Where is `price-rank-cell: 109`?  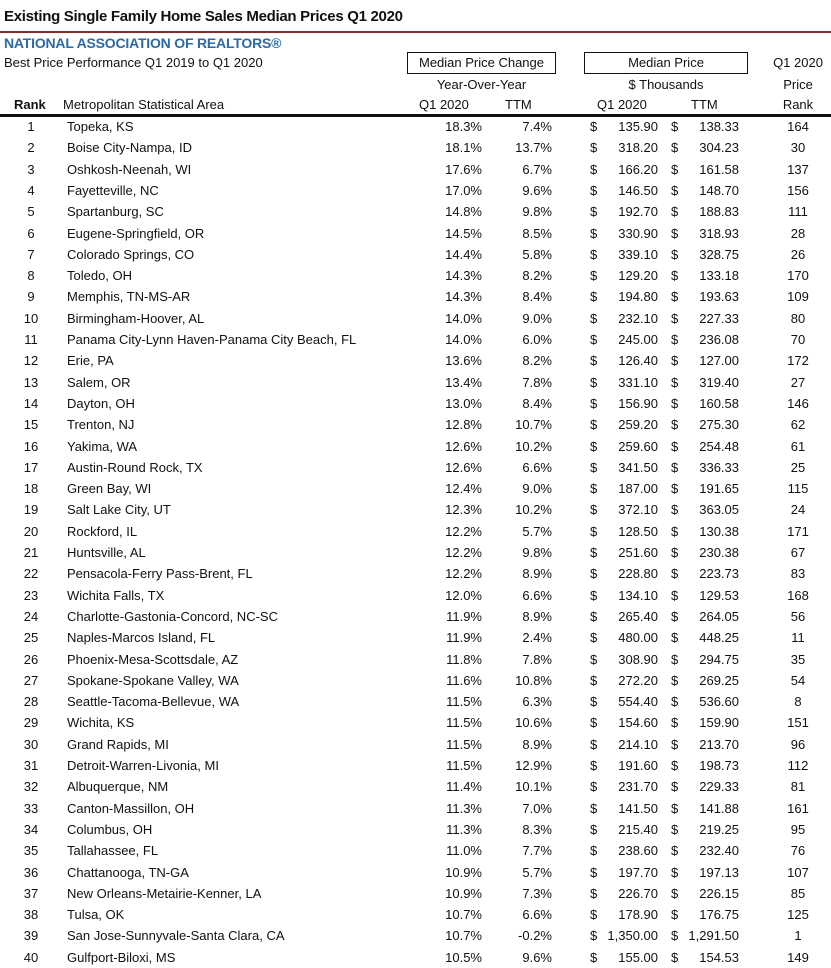 price-rank-cell: 109 is located at coordinates (798, 297).